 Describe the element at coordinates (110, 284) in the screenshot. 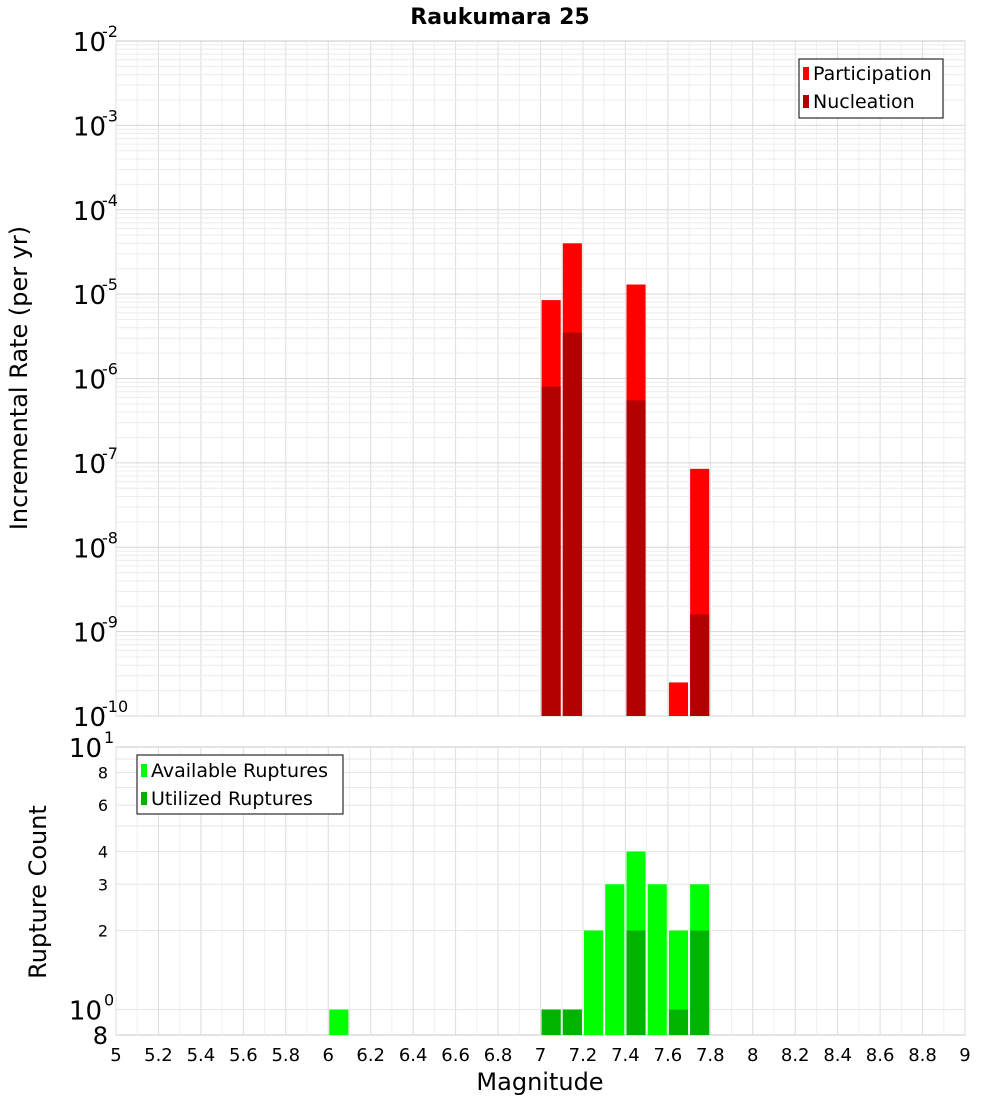

I see `rate-y-tick-exponent: -5` at that location.